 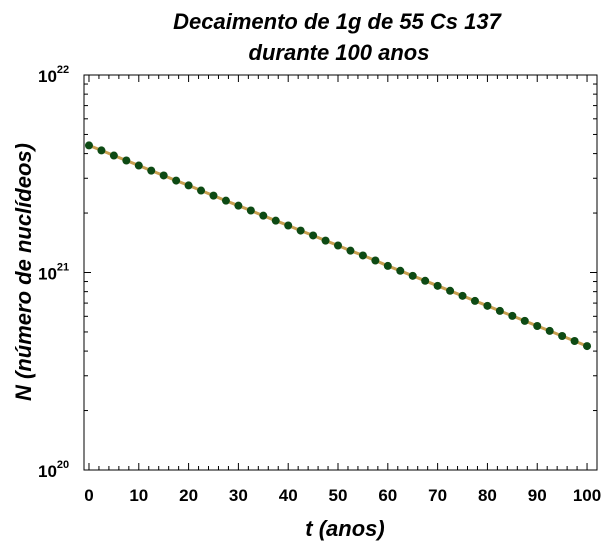 I want to click on x-tick-label: 60, so click(x=387, y=495).